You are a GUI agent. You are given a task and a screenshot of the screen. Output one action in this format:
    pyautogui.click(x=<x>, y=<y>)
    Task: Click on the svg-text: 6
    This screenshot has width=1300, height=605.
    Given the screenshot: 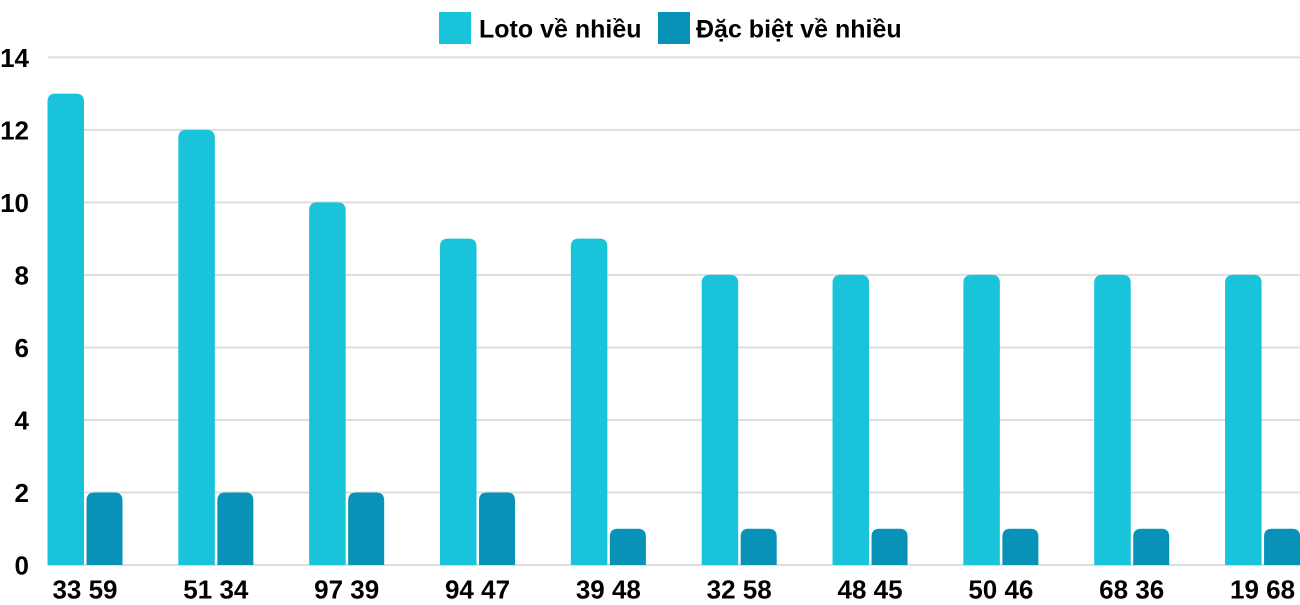 What is the action you would take?
    pyautogui.click(x=22, y=348)
    